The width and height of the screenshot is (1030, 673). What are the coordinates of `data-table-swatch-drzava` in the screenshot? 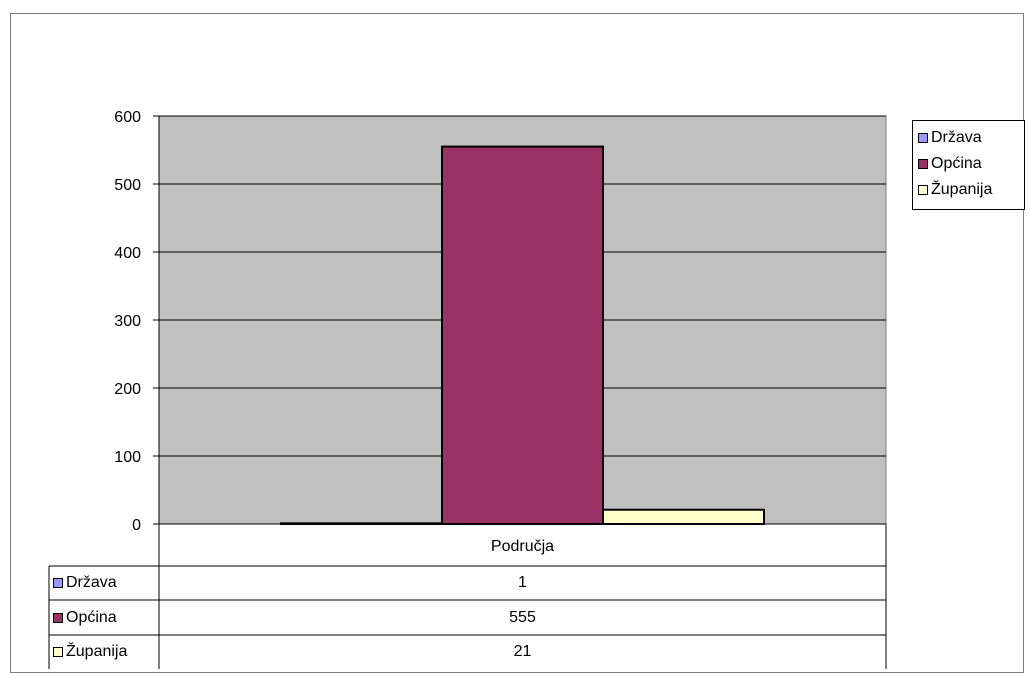 It's located at (58, 583).